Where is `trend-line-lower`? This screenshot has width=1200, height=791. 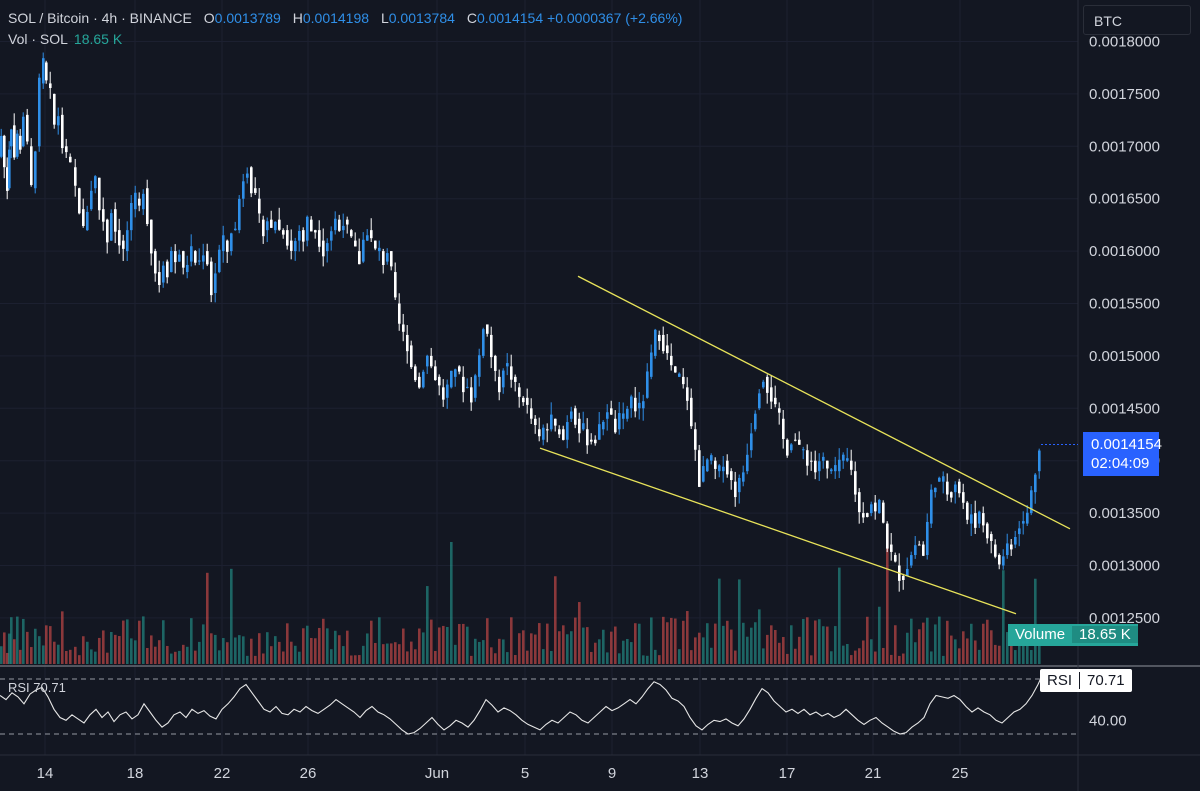
trend-line-lower is located at coordinates (778, 531).